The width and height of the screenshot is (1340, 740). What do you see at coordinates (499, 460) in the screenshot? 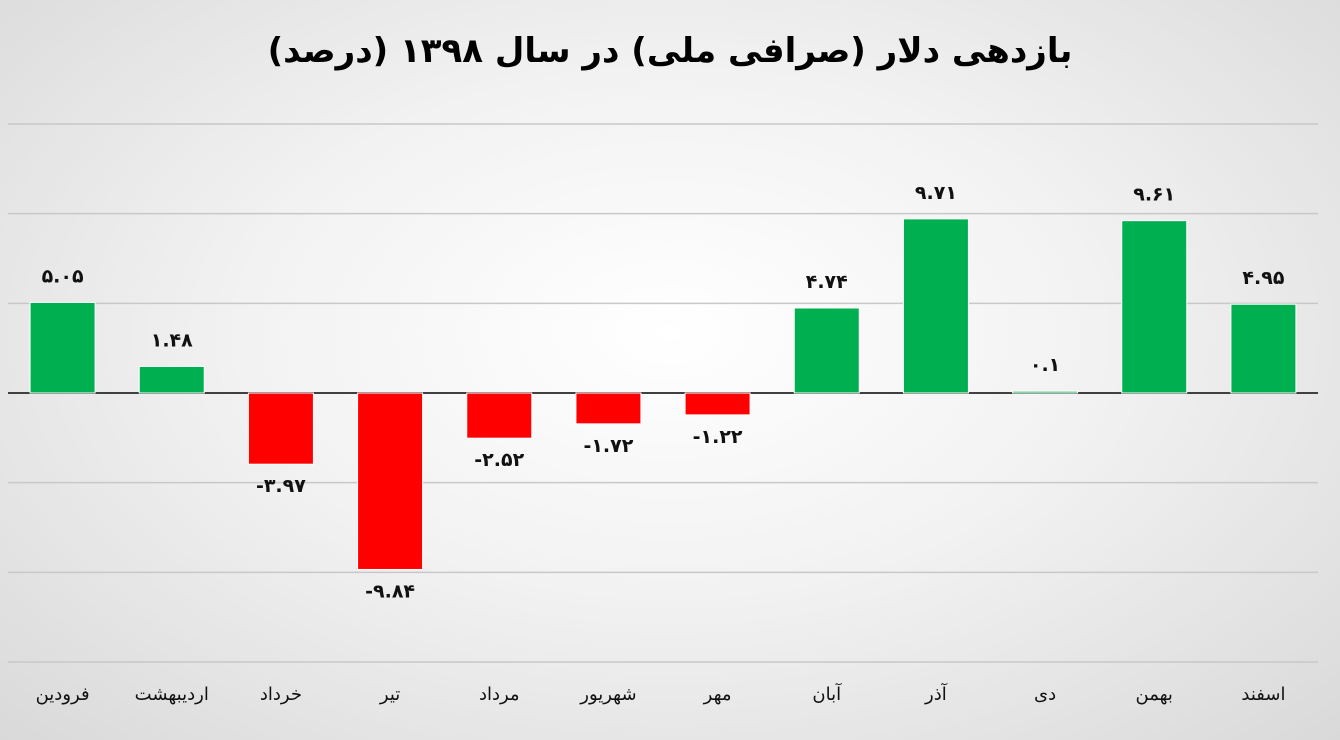
I see `data-label: -۲.۵۲` at bounding box center [499, 460].